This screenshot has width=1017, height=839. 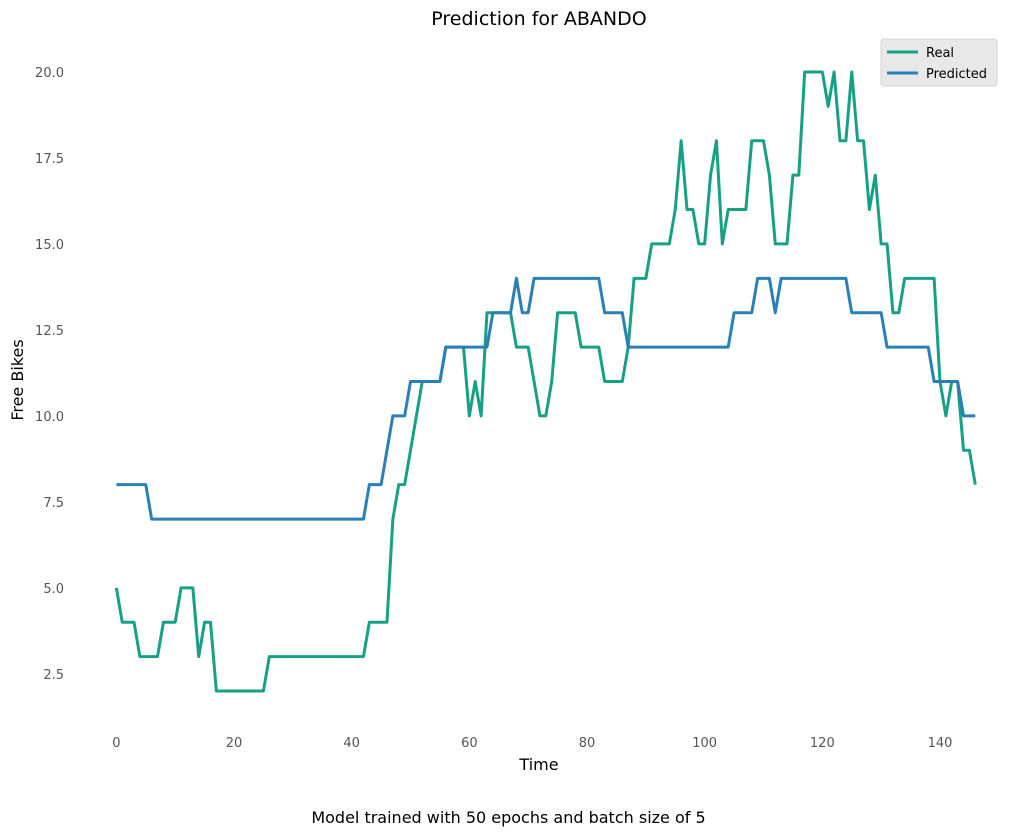 What do you see at coordinates (939, 62) in the screenshot?
I see `legend: Real Predicted` at bounding box center [939, 62].